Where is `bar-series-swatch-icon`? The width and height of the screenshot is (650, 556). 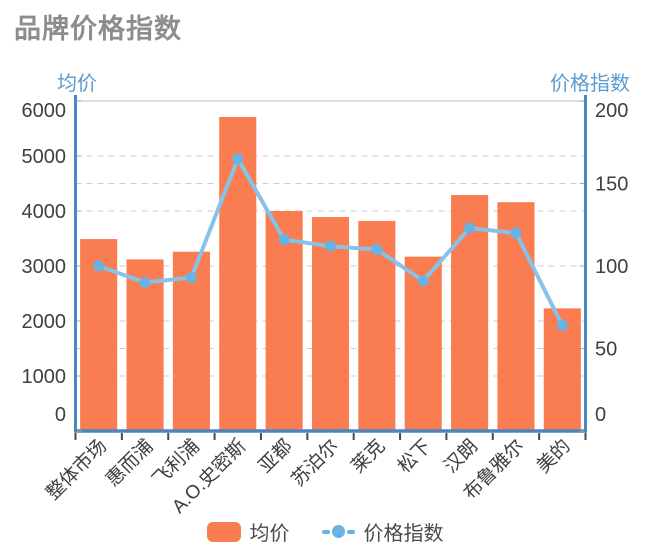 bar-series-swatch-icon is located at coordinates (223, 531).